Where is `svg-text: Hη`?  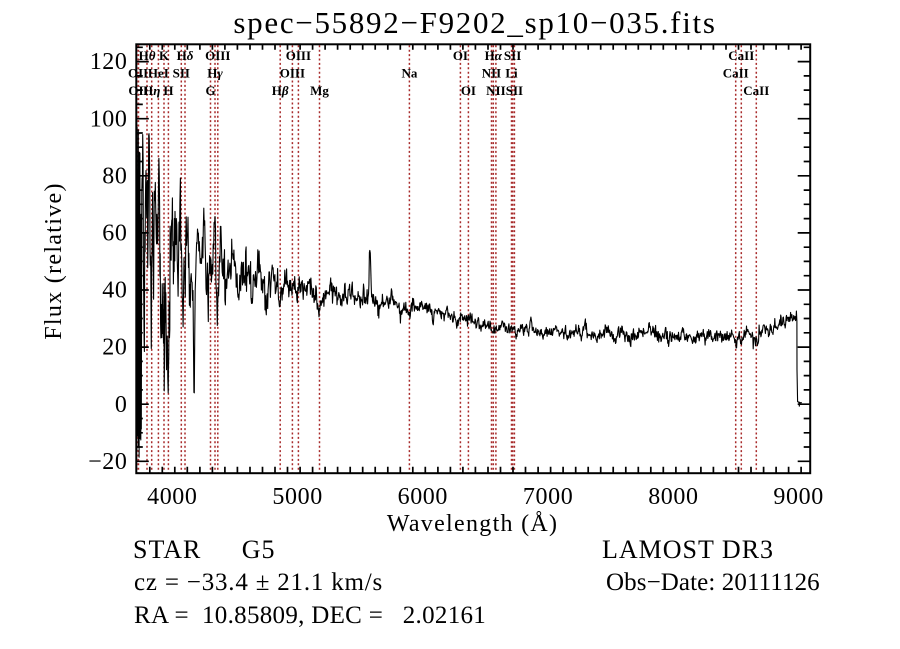 svg-text: Hη is located at coordinates (151, 90).